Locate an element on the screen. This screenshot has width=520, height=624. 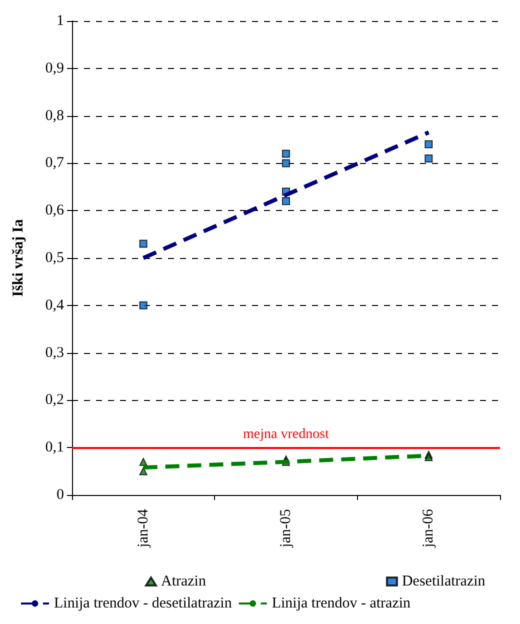
x-tick-label: jan-05 is located at coordinates (286, 528).